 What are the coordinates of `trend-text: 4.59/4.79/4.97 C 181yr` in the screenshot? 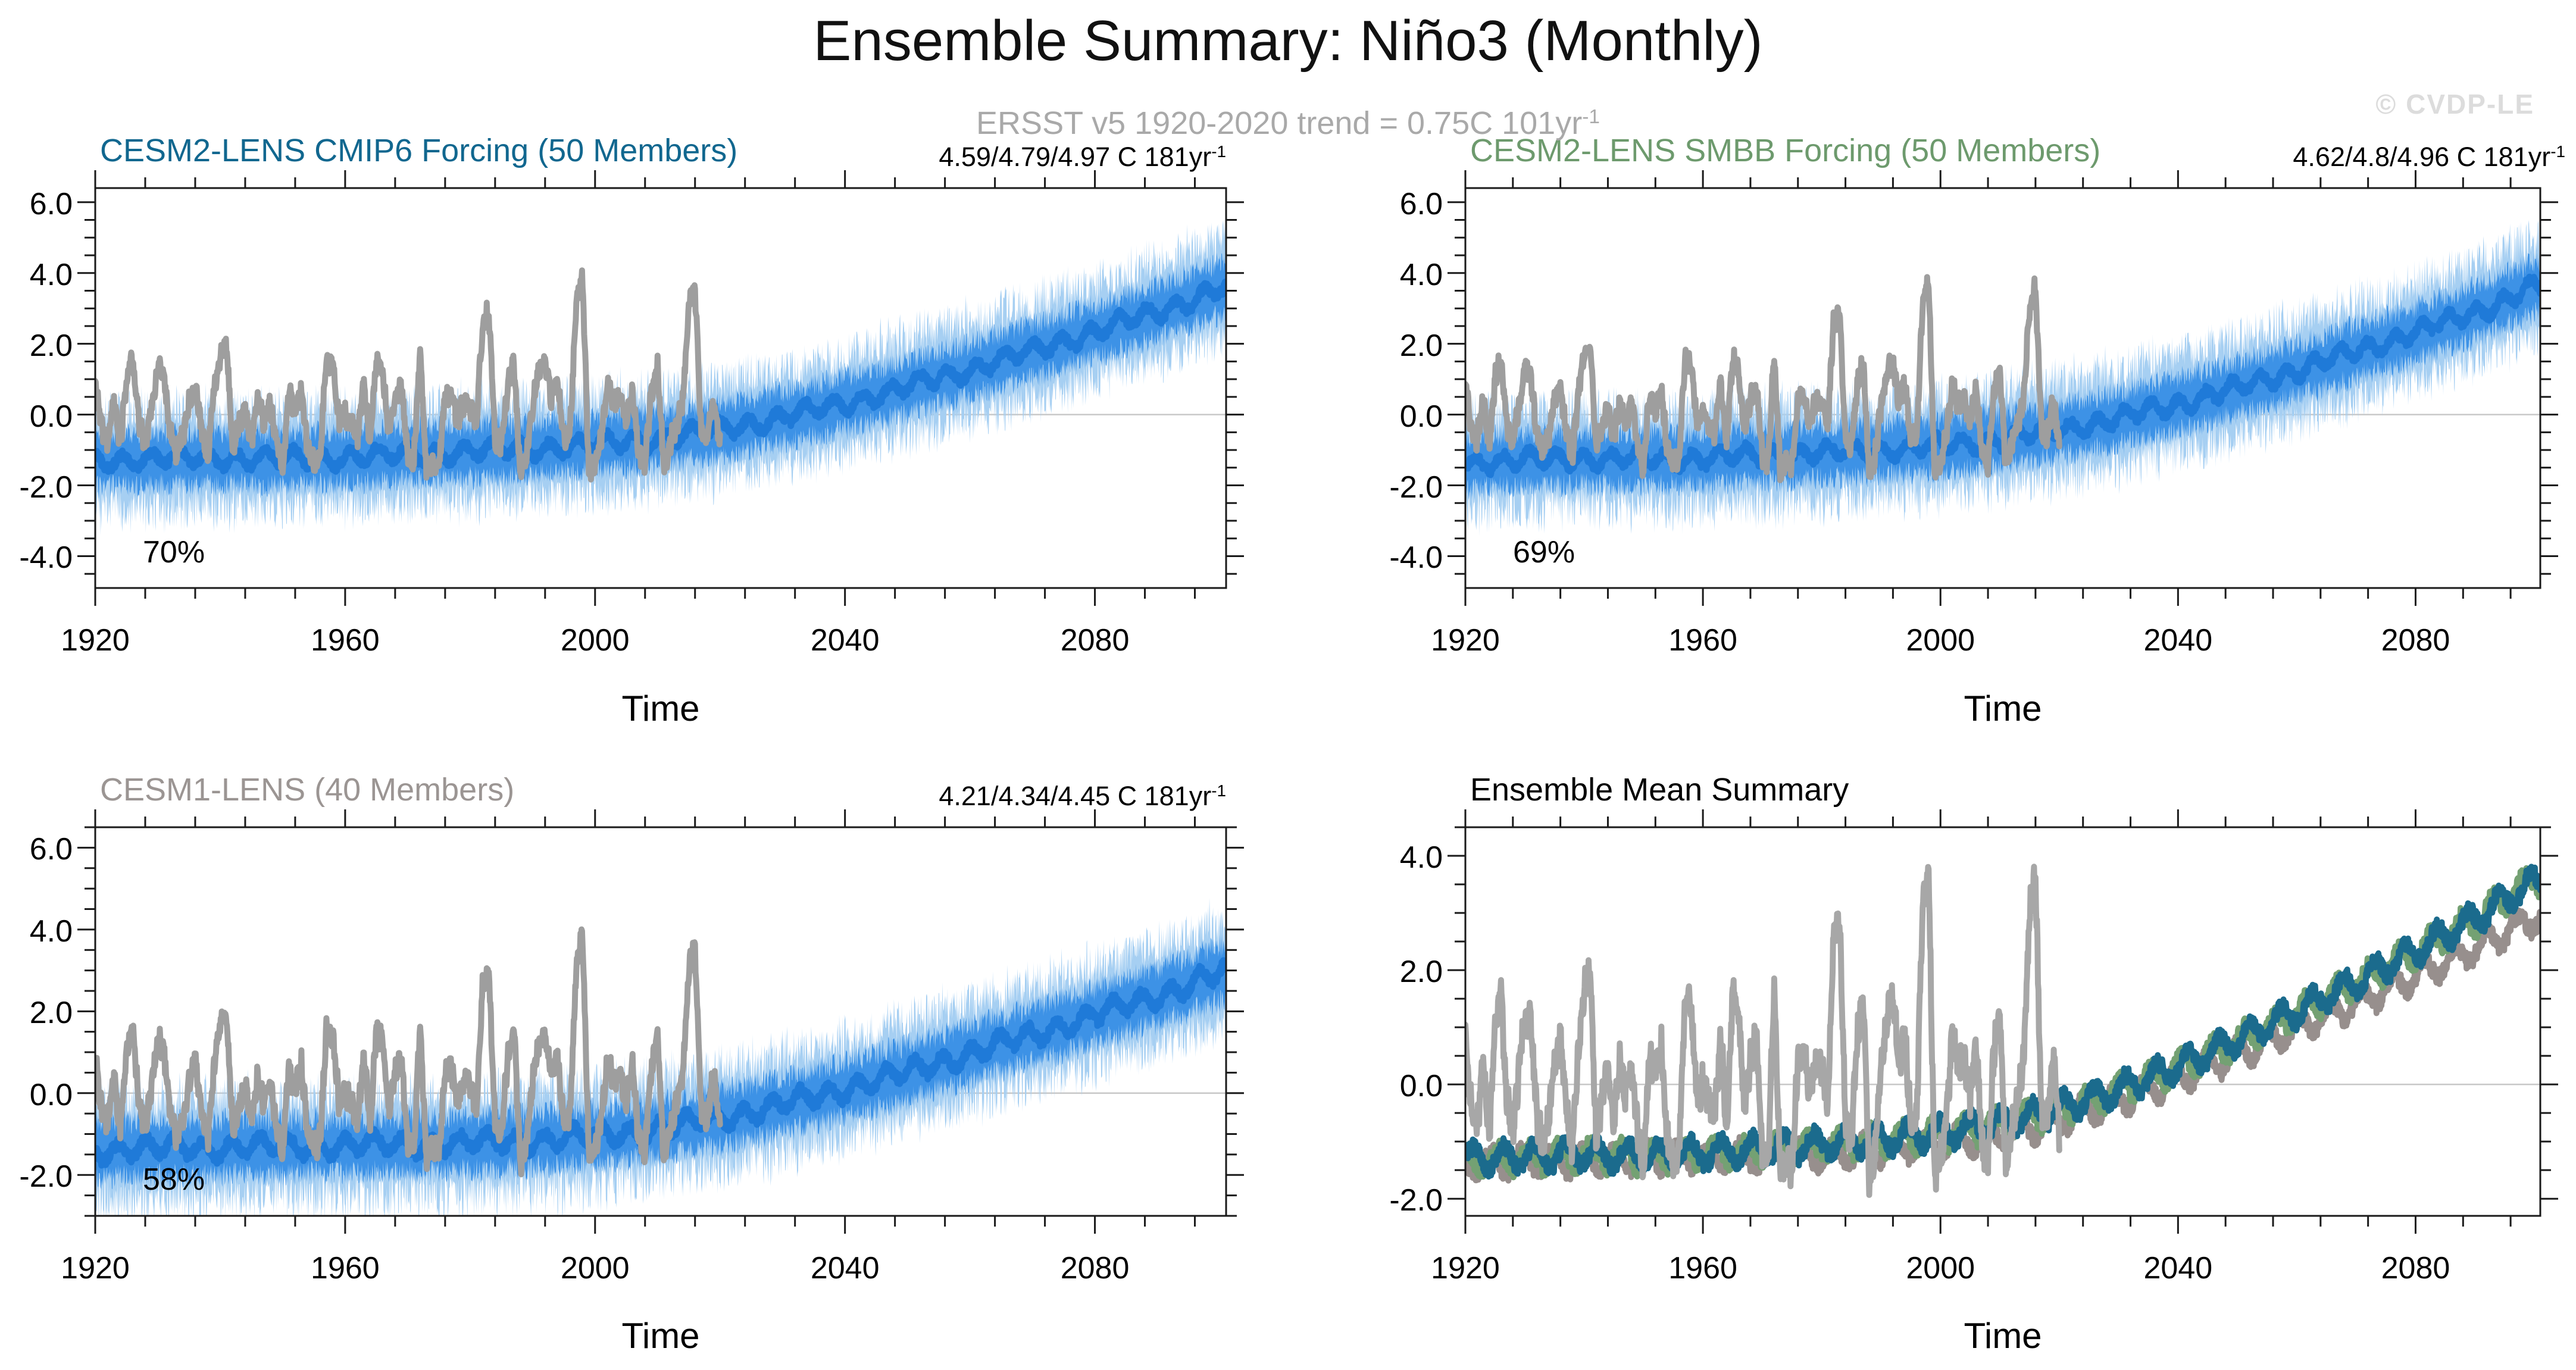 It's located at (1075, 157).